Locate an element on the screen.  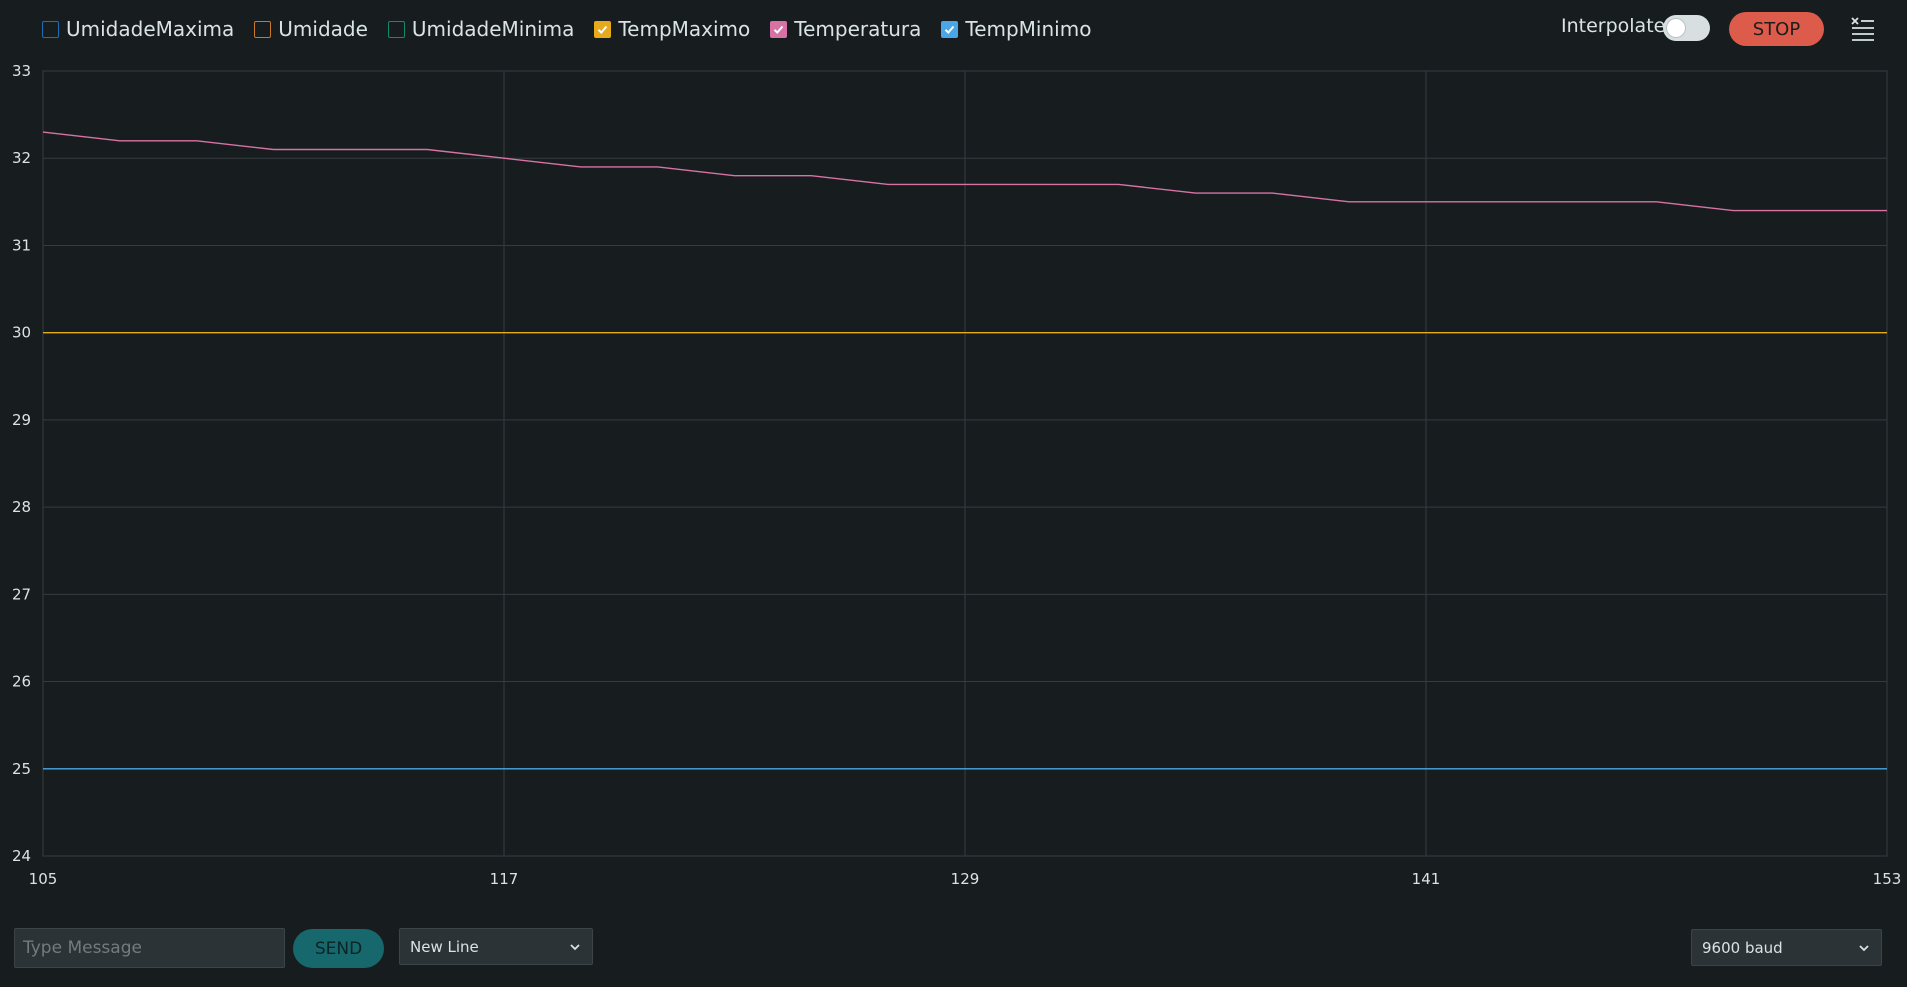
legend-label: TempMaximo is located at coordinates (684, 29).